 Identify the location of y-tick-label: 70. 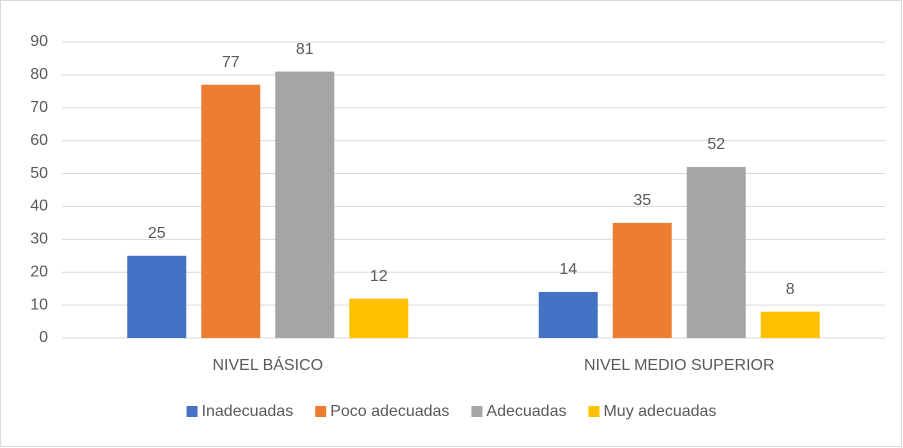
(39, 107).